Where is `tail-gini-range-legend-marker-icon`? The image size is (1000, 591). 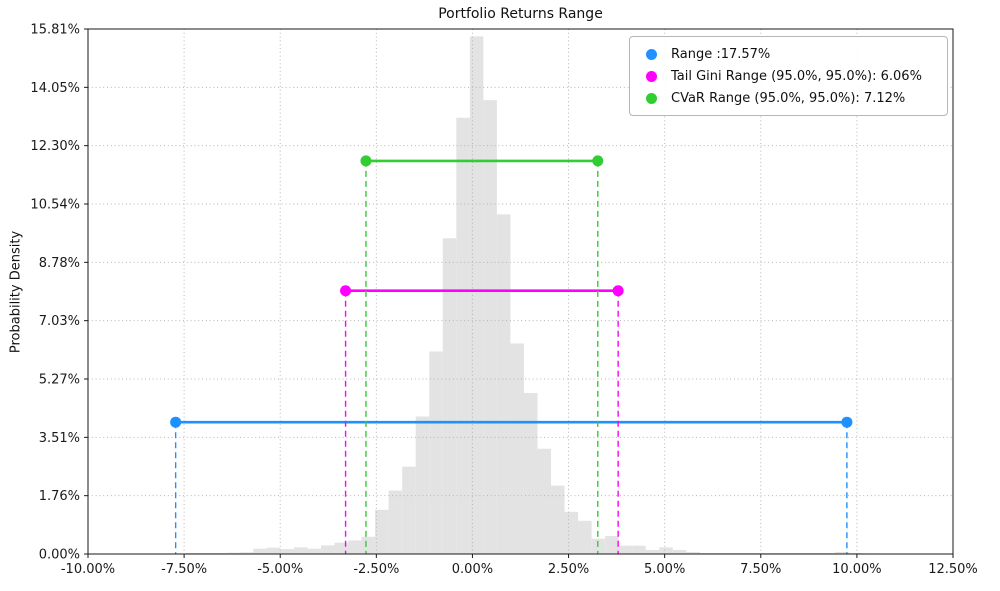
tail-gini-range-legend-marker-icon is located at coordinates (651, 76).